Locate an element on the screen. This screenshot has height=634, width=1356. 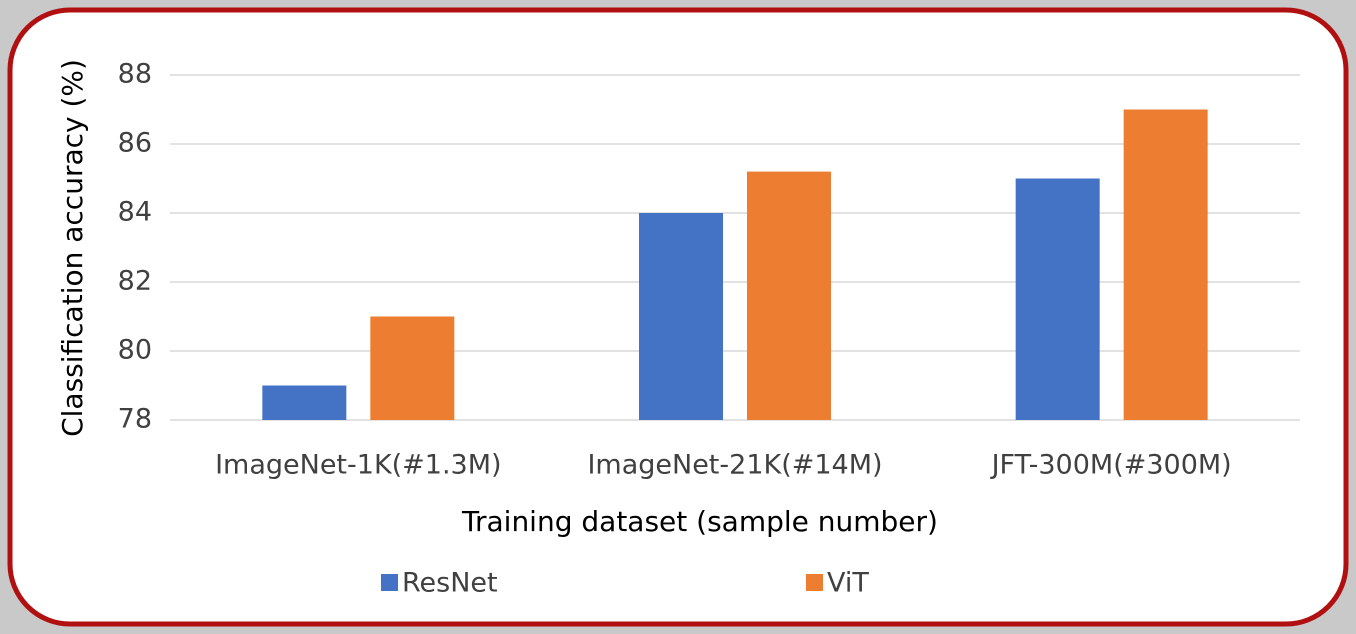
y-tick-label: 82 is located at coordinates (135, 281).